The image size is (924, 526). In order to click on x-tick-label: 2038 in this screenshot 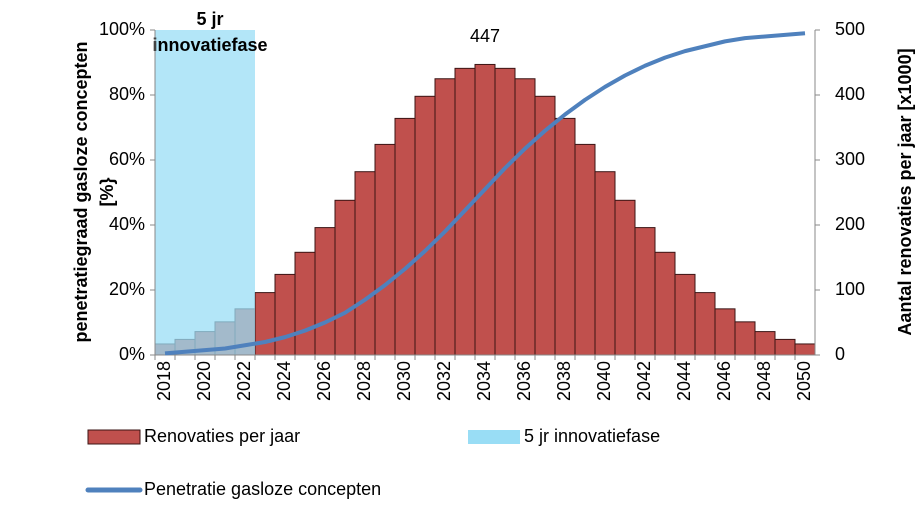, I will do `click(564, 381)`.